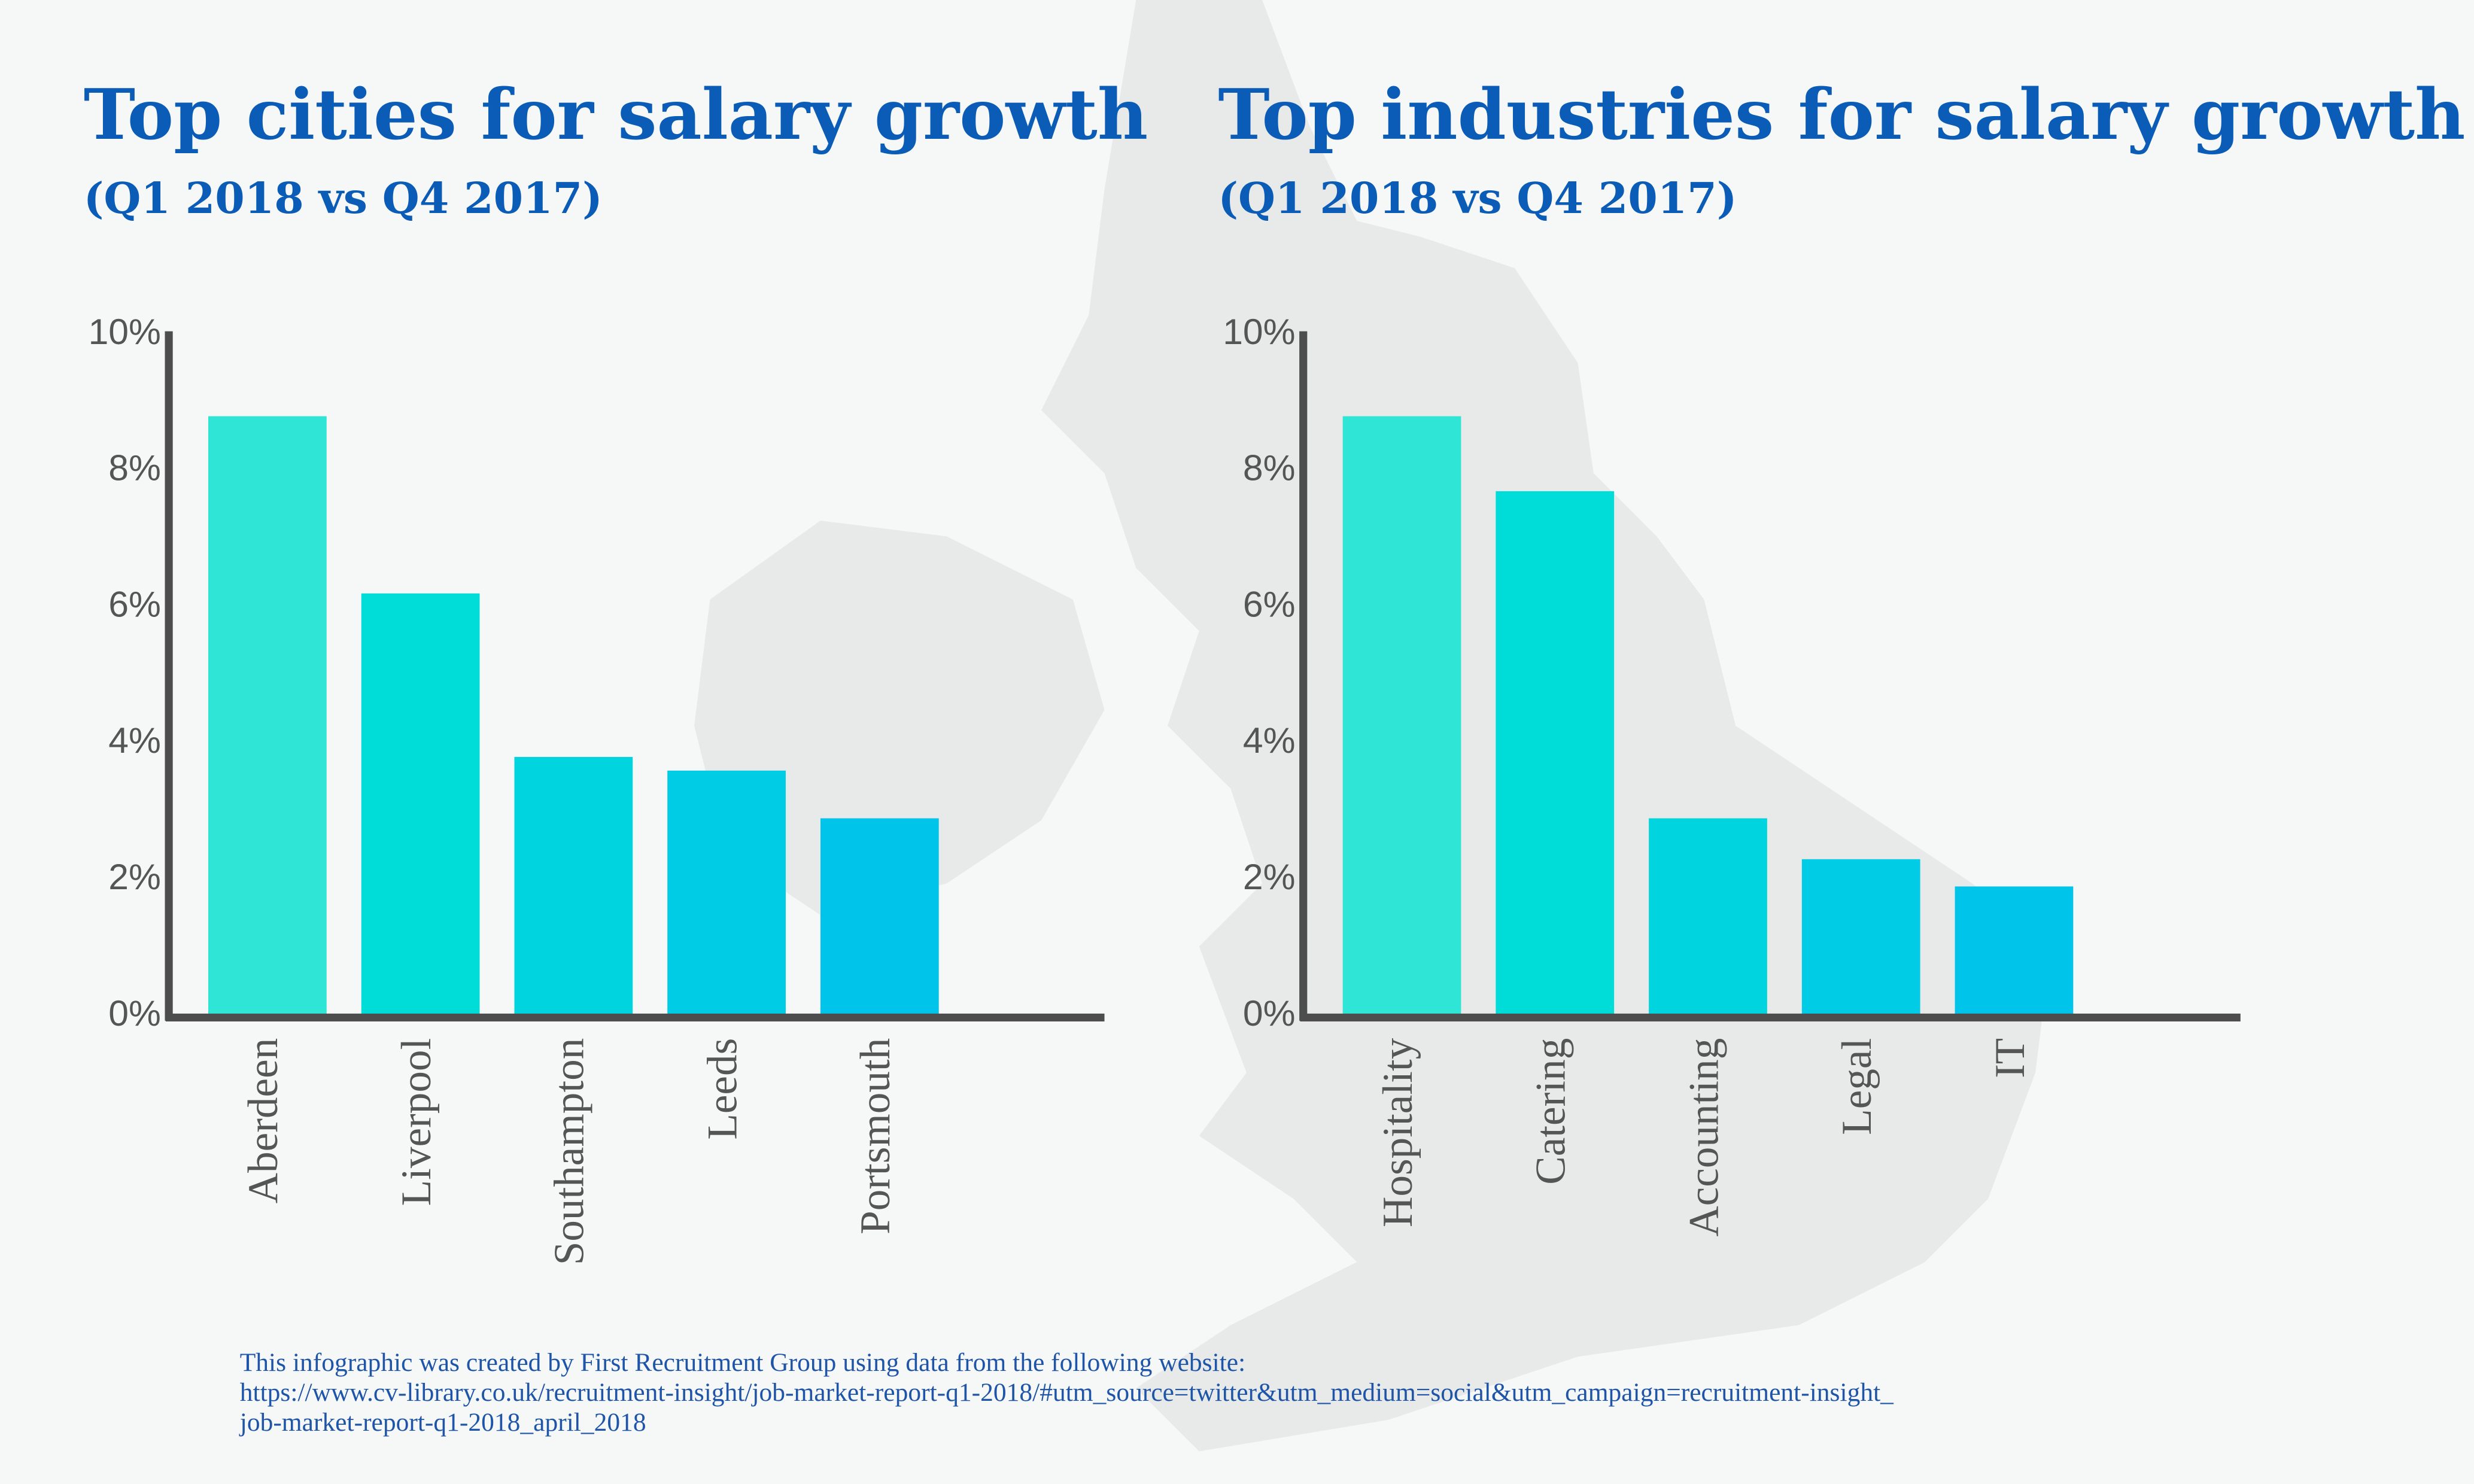  Describe the element at coordinates (1551, 1111) in the screenshot. I see `x-tick-label: Catering` at that location.